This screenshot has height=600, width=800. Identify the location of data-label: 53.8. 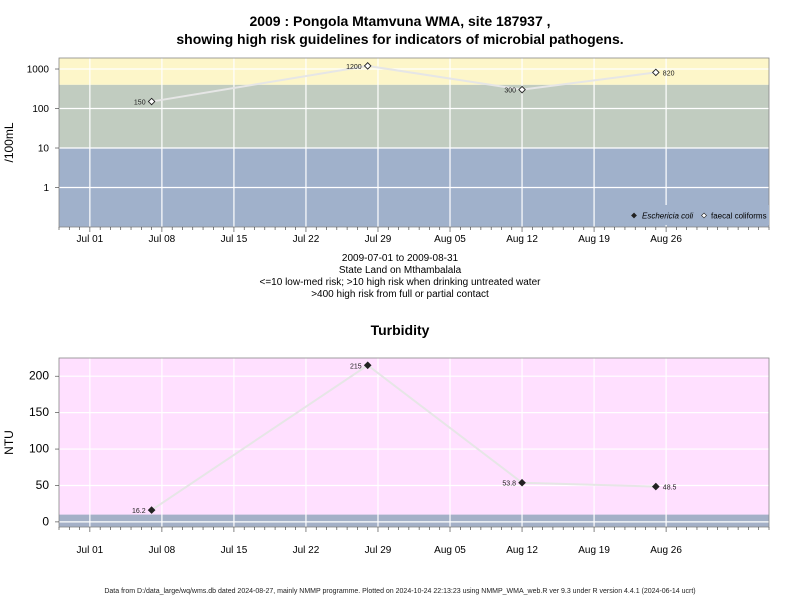
(509, 484).